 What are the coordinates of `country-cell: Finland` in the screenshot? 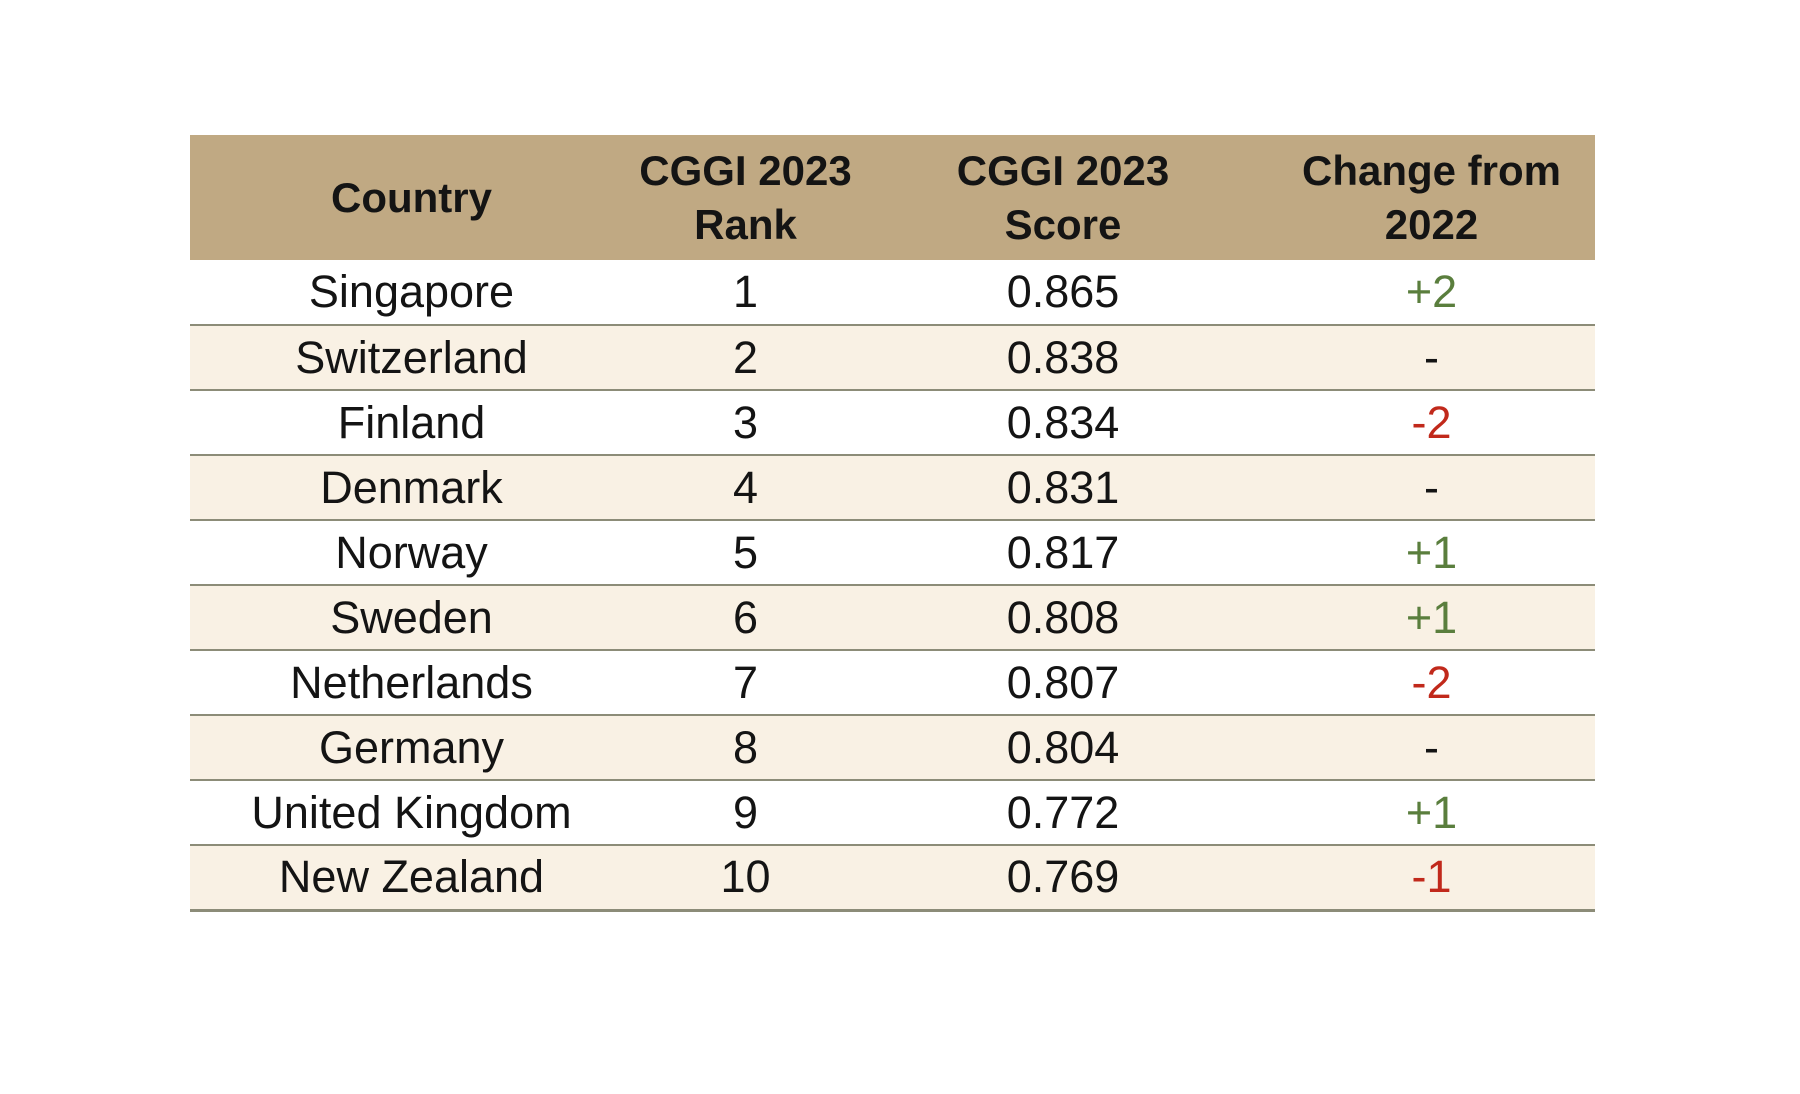 It's located at (411, 422).